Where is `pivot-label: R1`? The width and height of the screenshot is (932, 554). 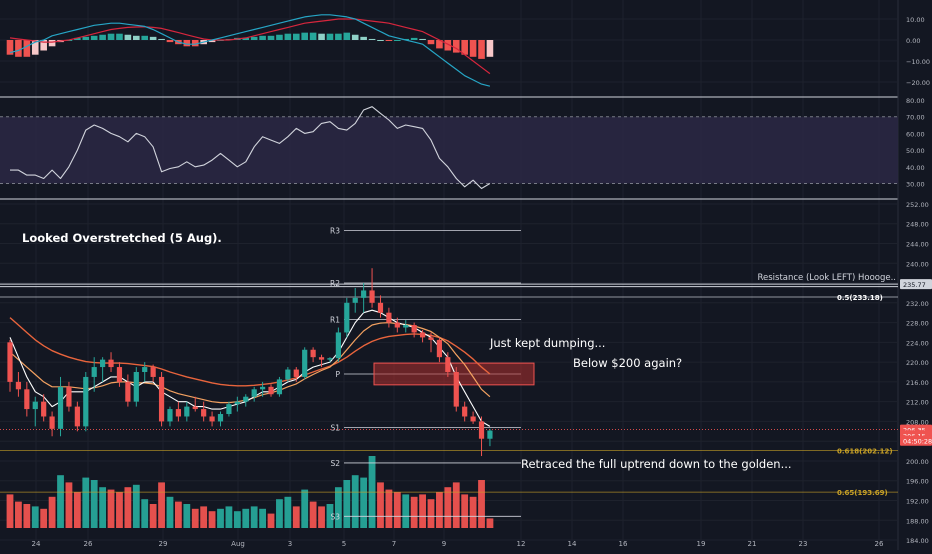 pivot-label: R1 is located at coordinates (335, 320).